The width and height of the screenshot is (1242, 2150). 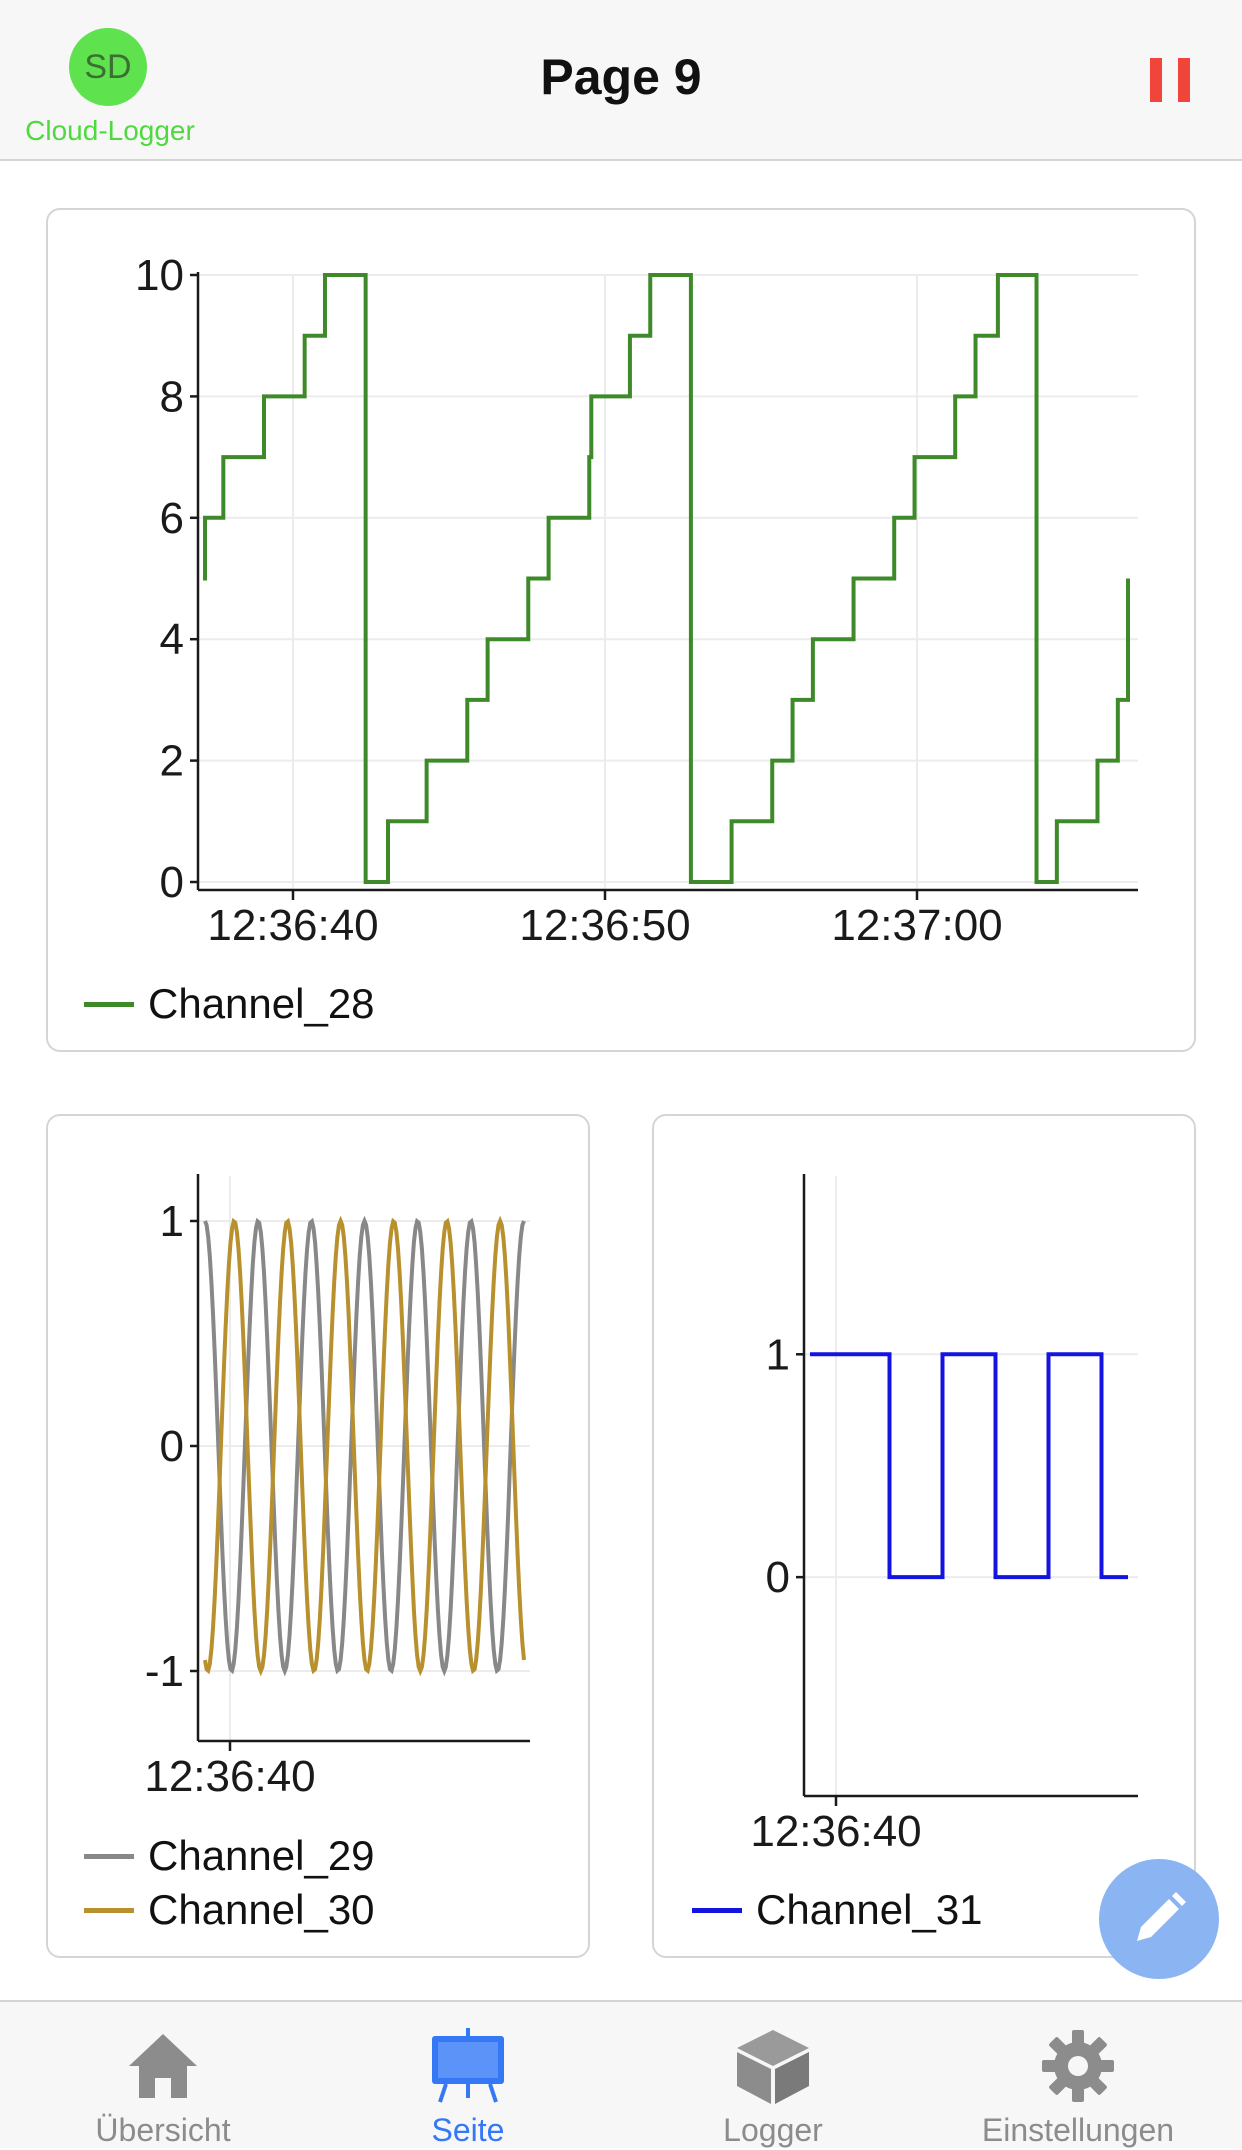 What do you see at coordinates (1078, 2130) in the screenshot?
I see `tab-label: Einstellungen` at bounding box center [1078, 2130].